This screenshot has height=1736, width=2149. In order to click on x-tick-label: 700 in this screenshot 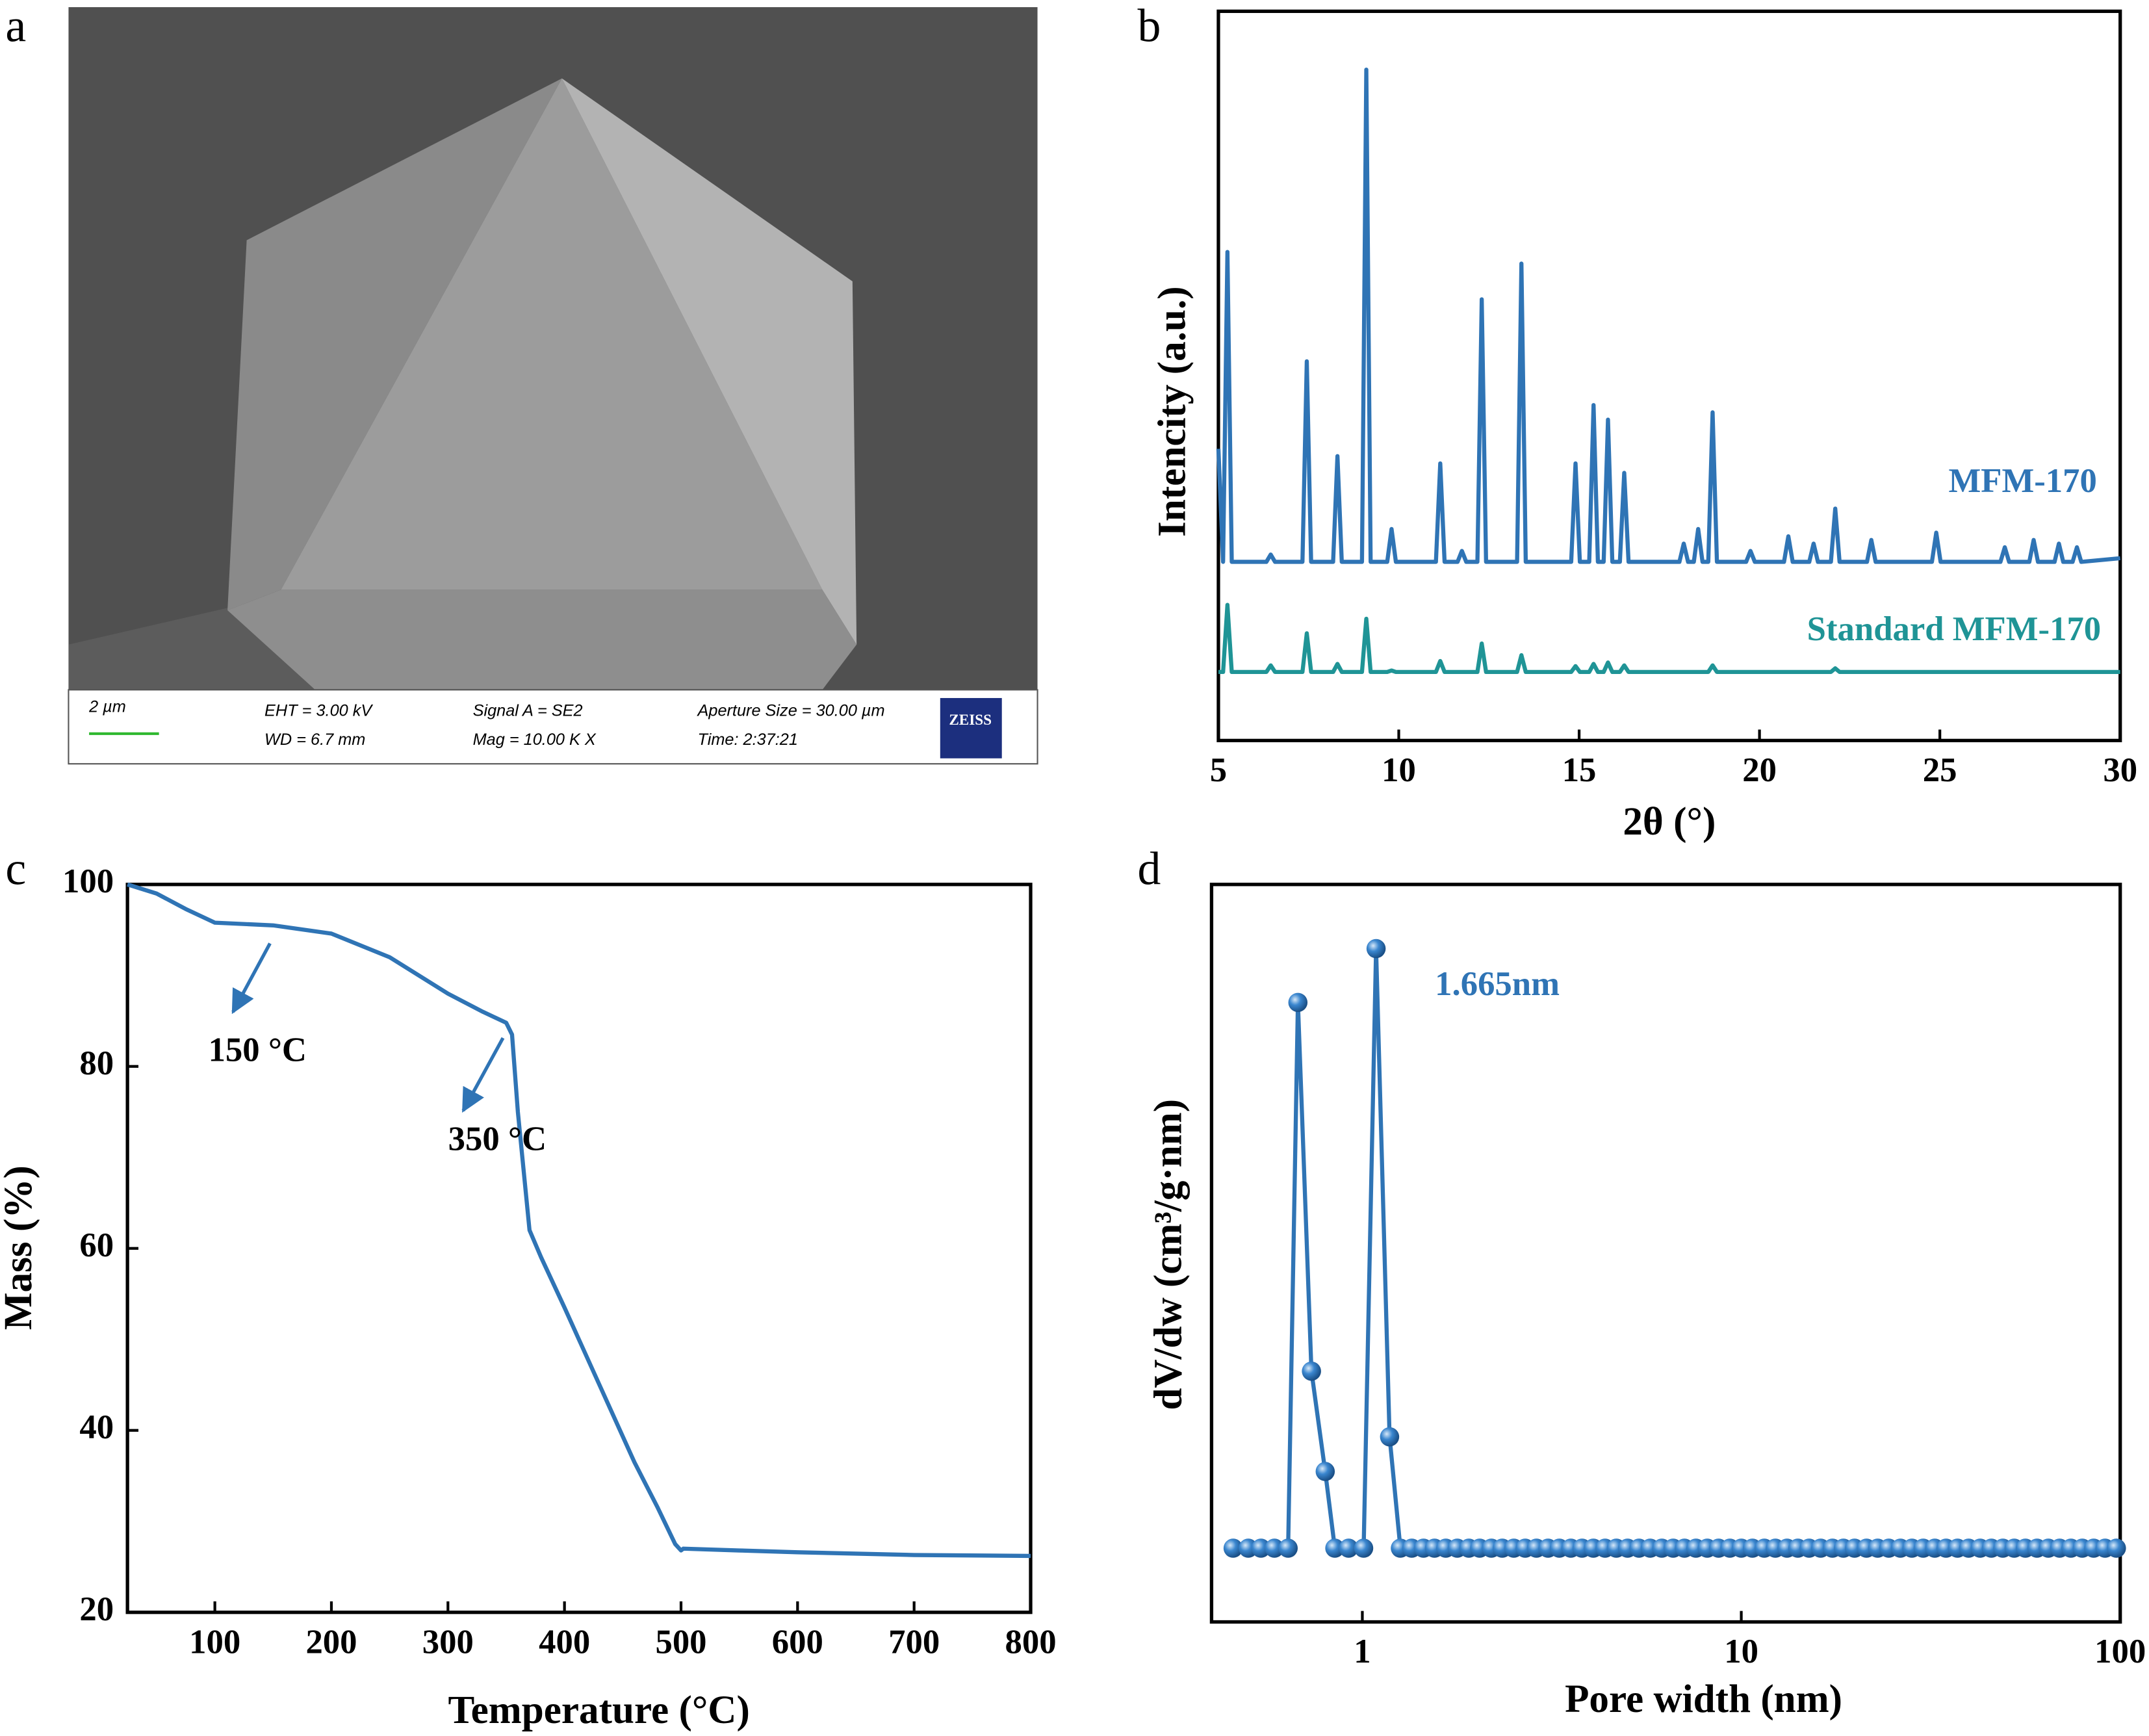, I will do `click(914, 1642)`.